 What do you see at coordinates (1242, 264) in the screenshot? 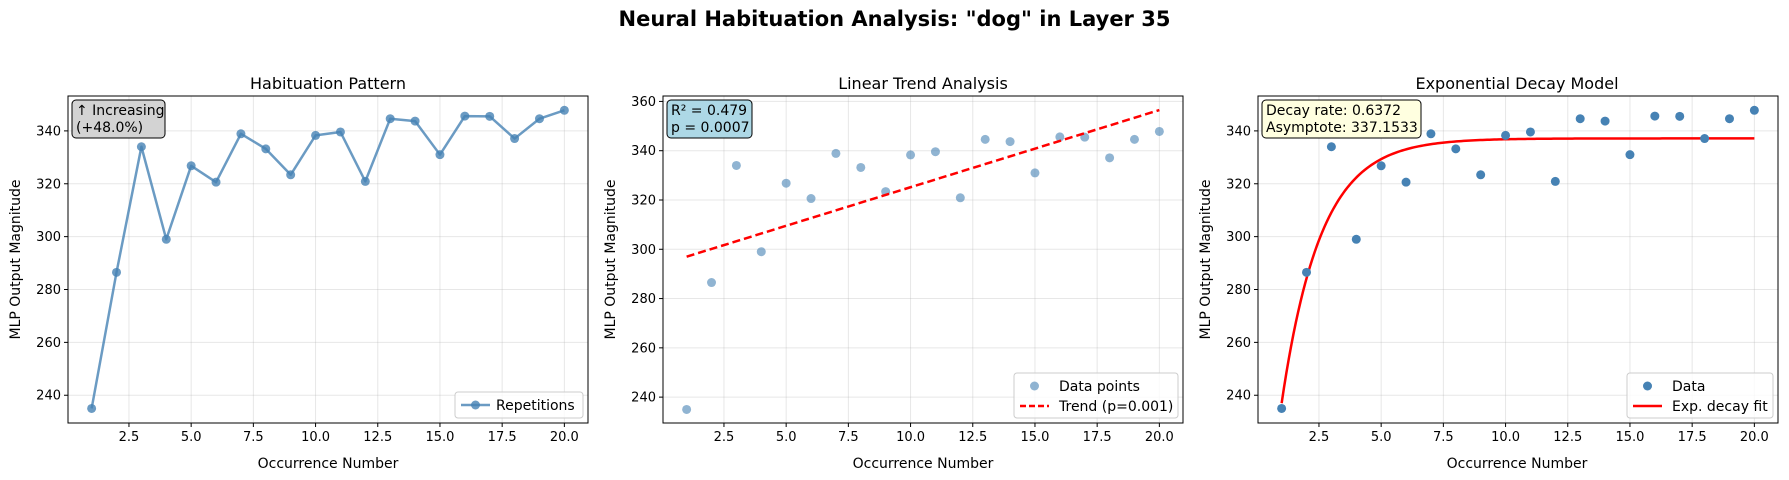
I see `y-ticks: 240 260 280 300 320 340` at bounding box center [1242, 264].